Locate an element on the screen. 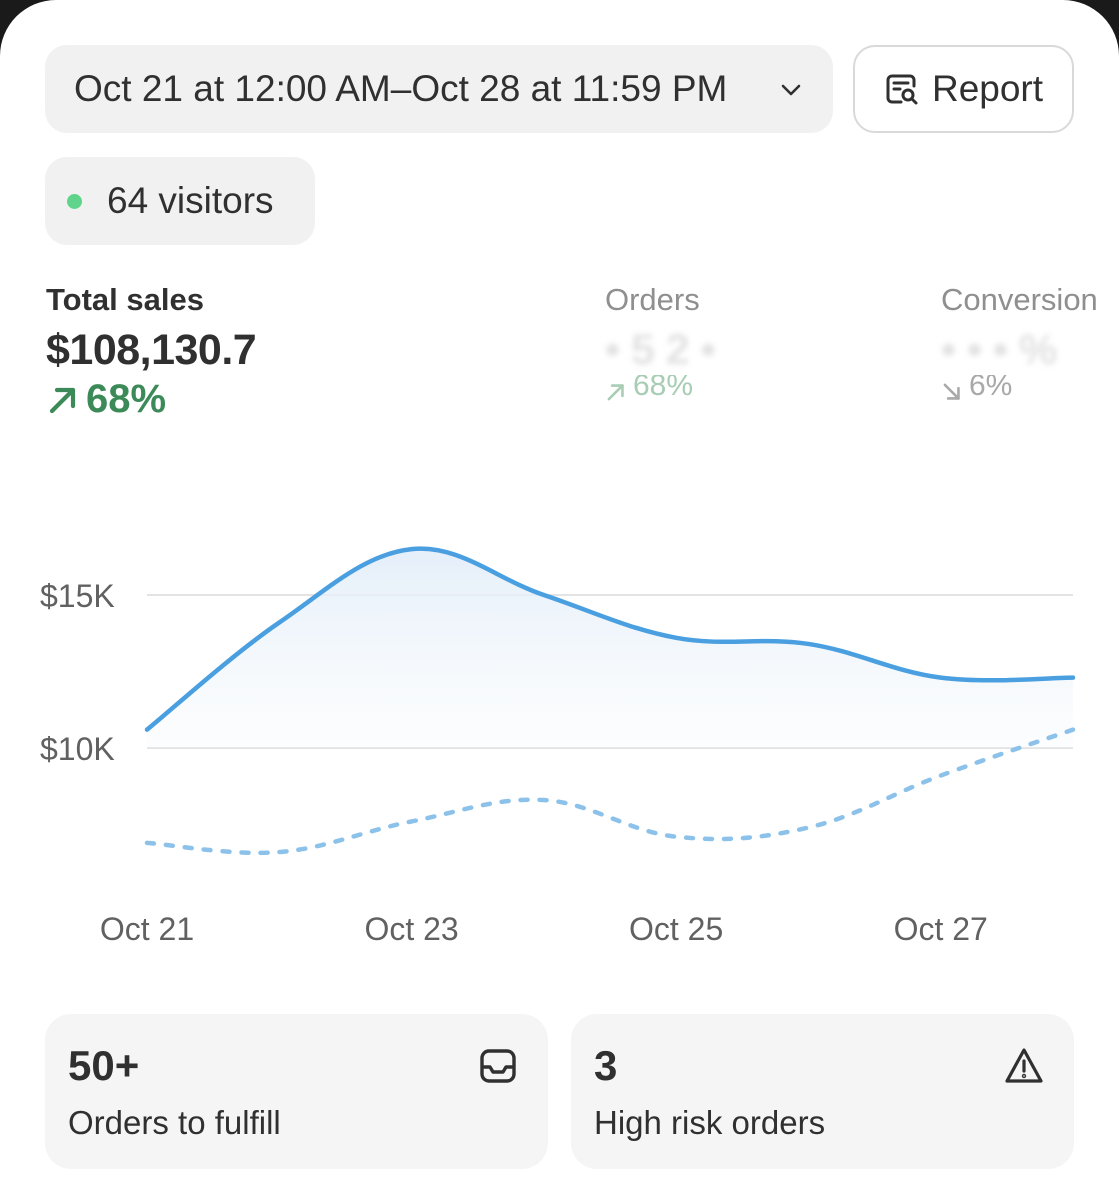 The image size is (1119, 1200). x-tick-label: Oct 27 is located at coordinates (941, 929).